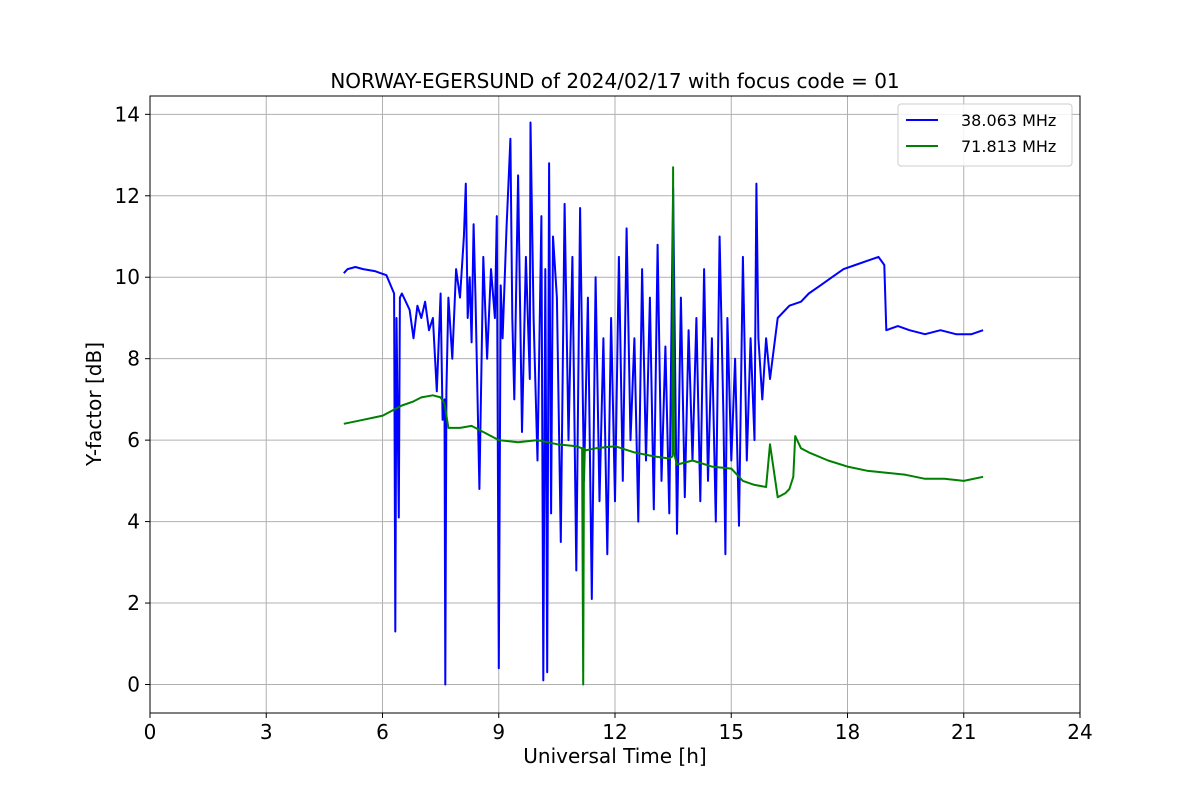  I want to click on x-tick-label: 18, so click(847, 732).